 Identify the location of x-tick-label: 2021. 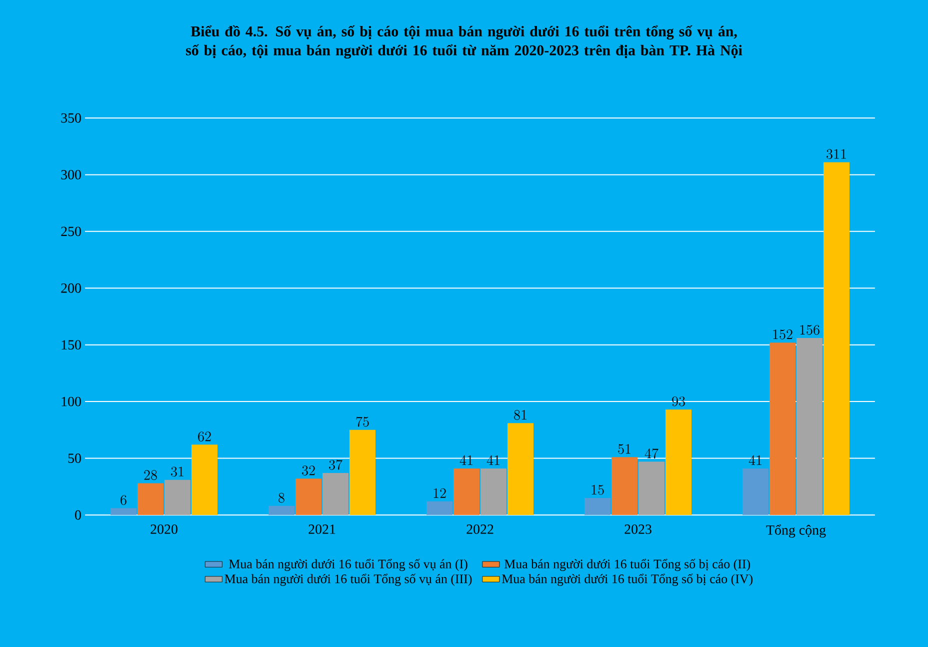
(322, 529).